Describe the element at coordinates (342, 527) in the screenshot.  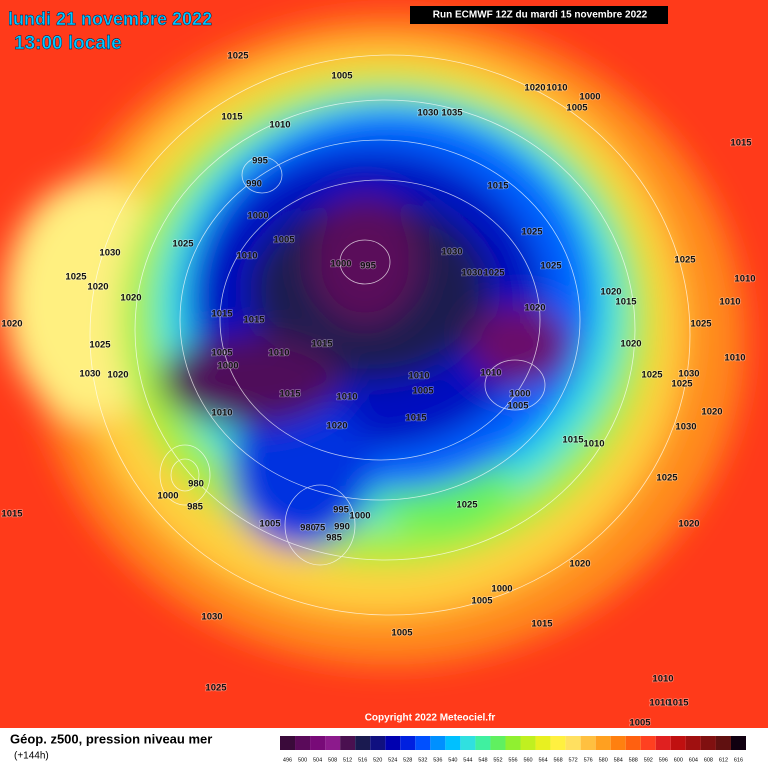
I see `isobar-label: 990` at that location.